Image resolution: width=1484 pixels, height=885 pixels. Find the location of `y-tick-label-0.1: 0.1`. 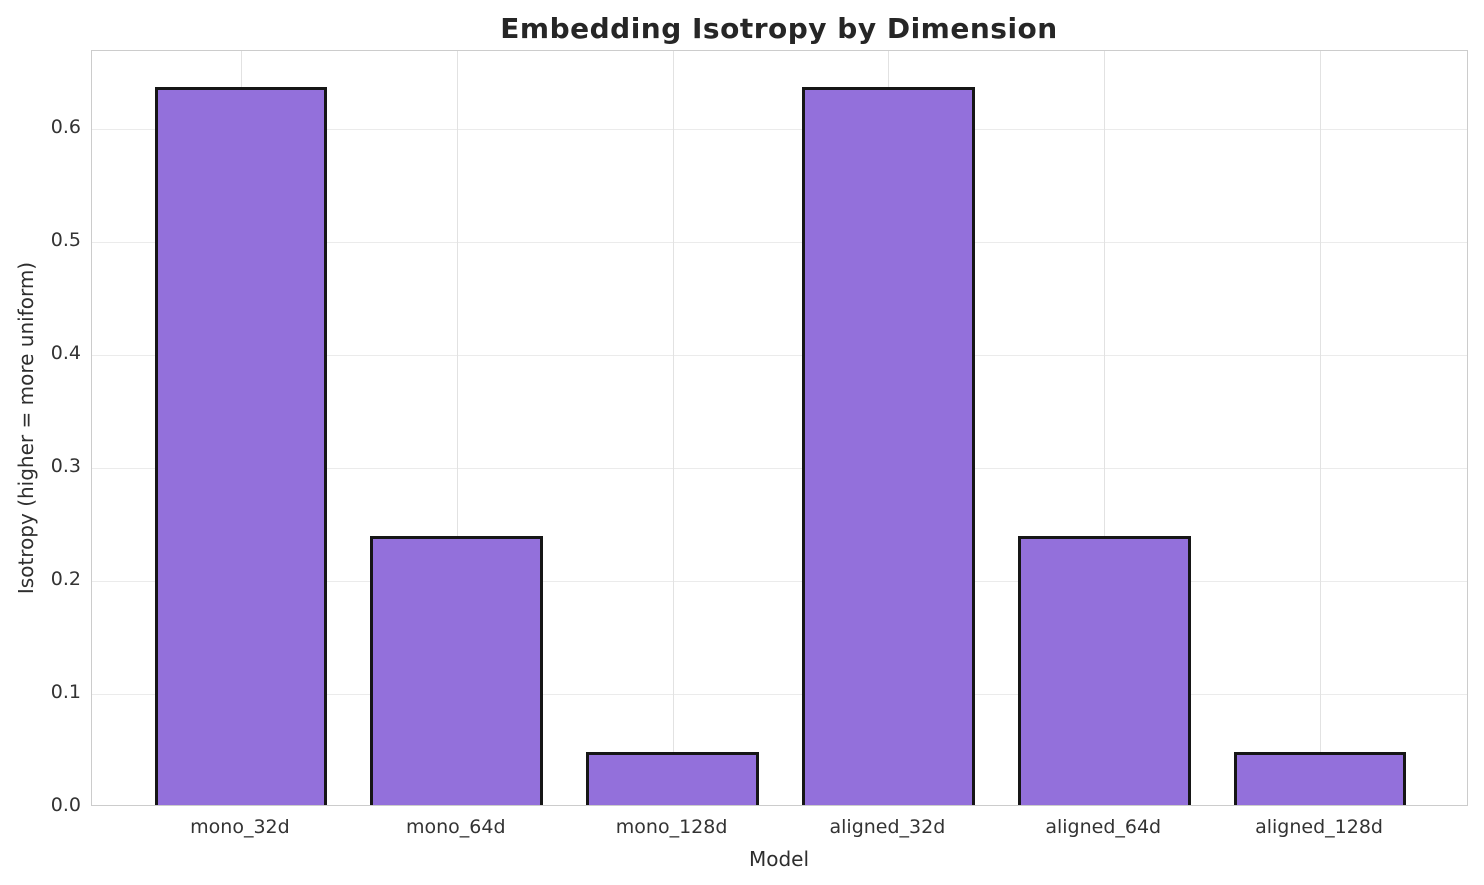

y-tick-label-0.1: 0.1 is located at coordinates (65, 691).